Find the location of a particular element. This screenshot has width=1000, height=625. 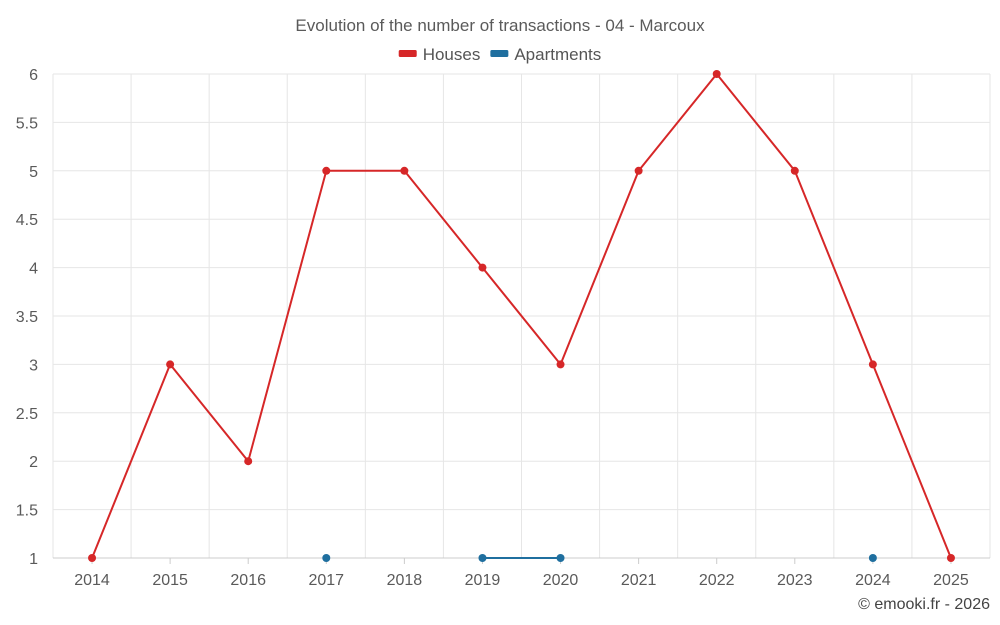

legend-item-houses: Houses is located at coordinates (439, 54).